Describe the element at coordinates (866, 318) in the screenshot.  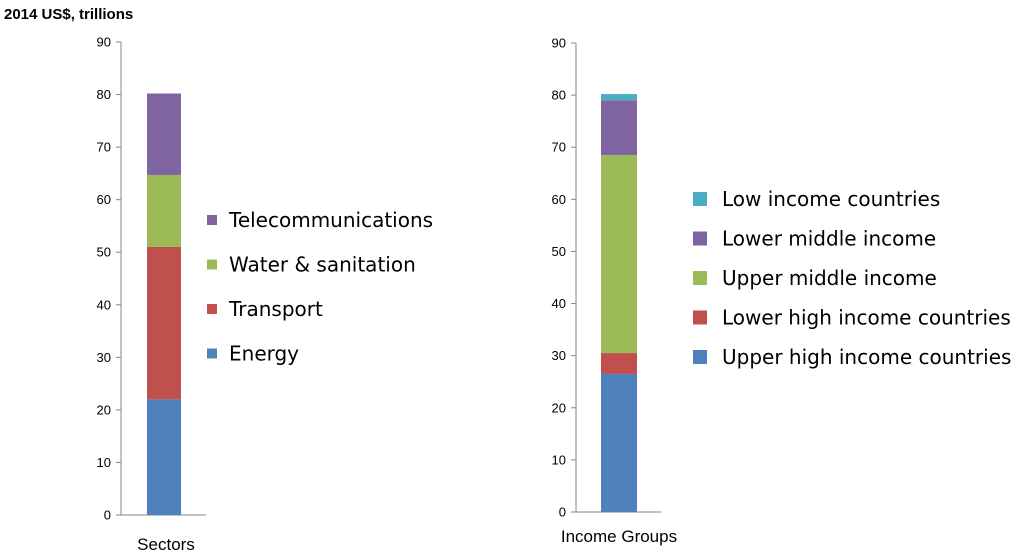
I see `legend-label: Lower high income countries` at that location.